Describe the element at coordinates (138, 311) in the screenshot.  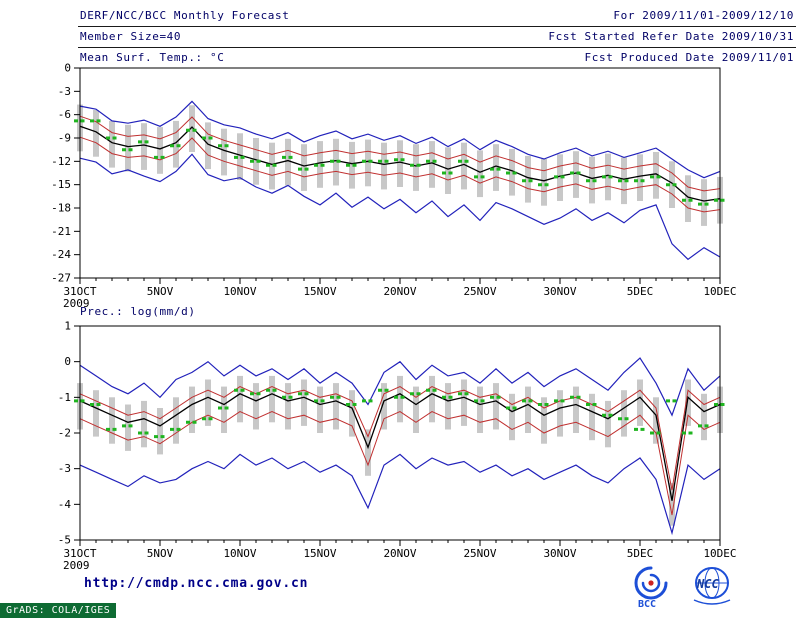
I see `precipitation-panel-title: Prec.: log(mm/d)` at that location.